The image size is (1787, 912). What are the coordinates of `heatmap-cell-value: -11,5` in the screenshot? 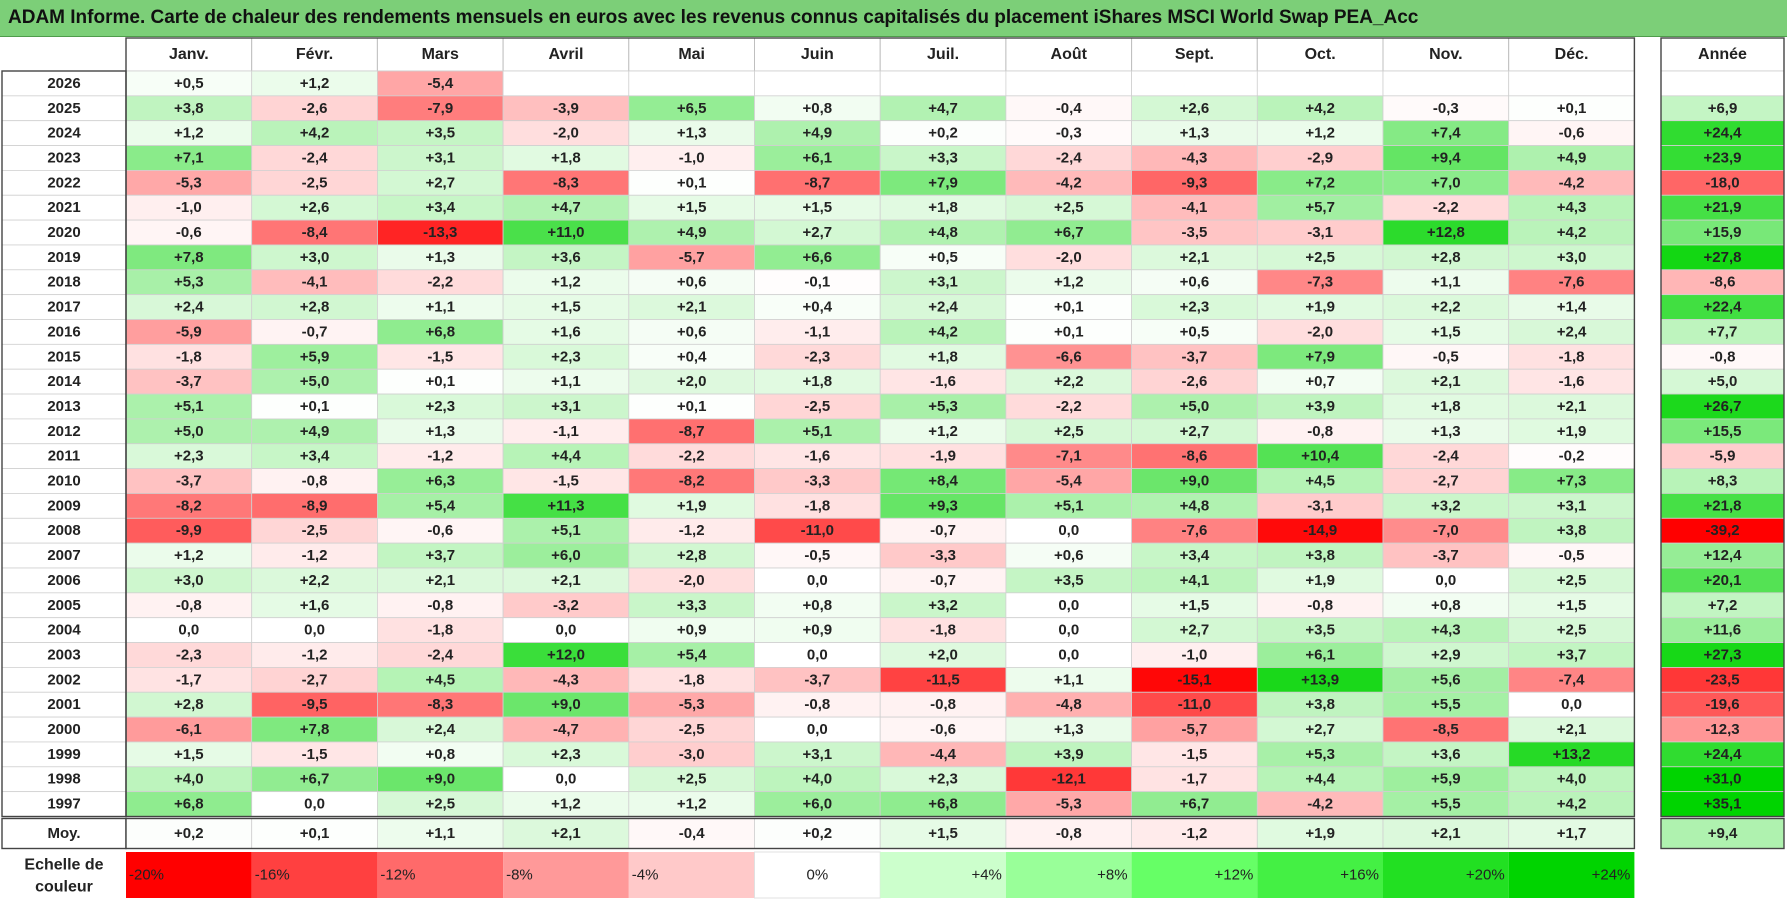 It's located at (942, 679).